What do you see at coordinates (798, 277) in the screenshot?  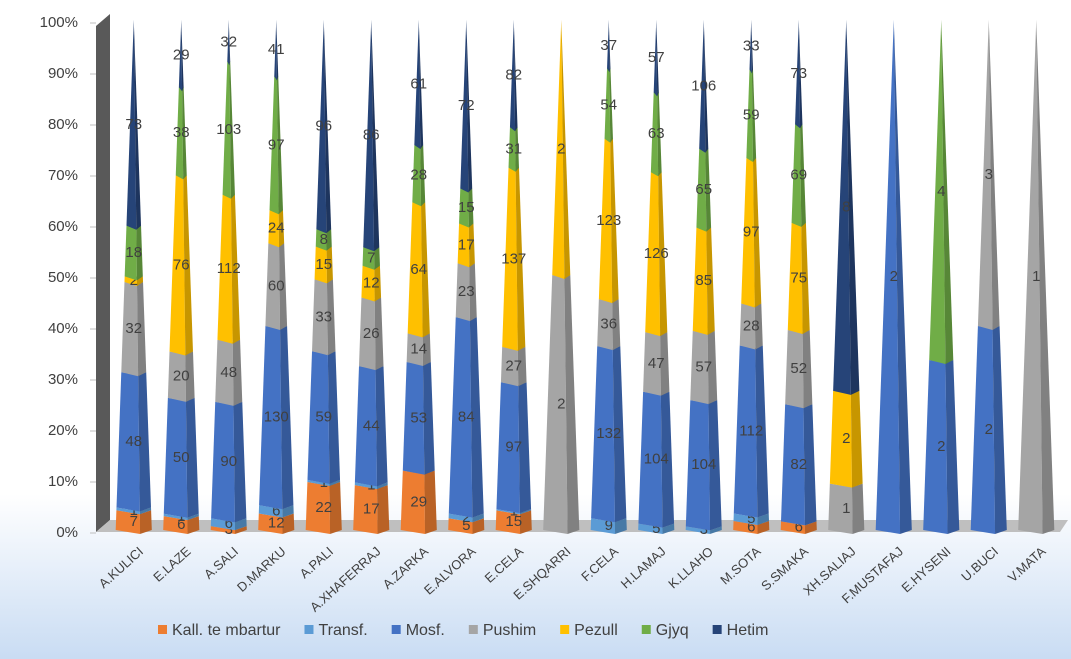 I see `data-label: 75` at bounding box center [798, 277].